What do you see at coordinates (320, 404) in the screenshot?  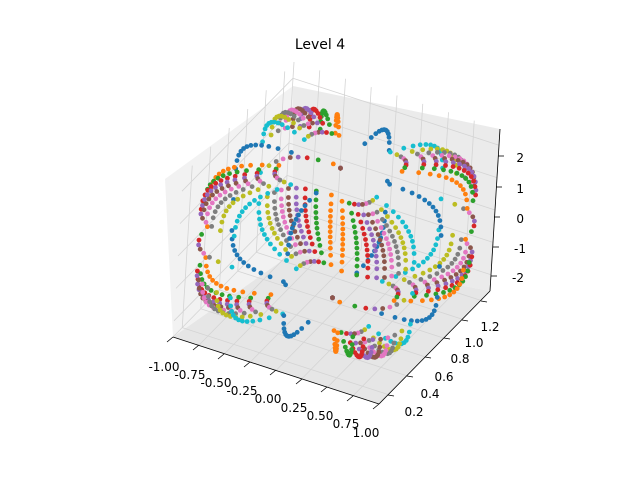 I see `x-tick: 0.50` at bounding box center [320, 404].